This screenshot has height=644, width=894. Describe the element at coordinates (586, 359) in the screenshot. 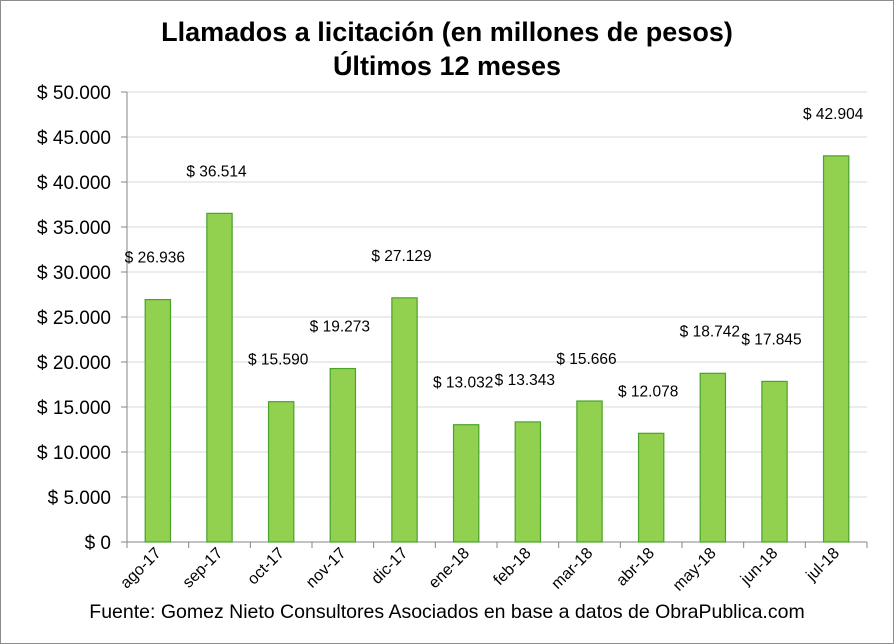

I see `data-label: $ 15.666` at that location.